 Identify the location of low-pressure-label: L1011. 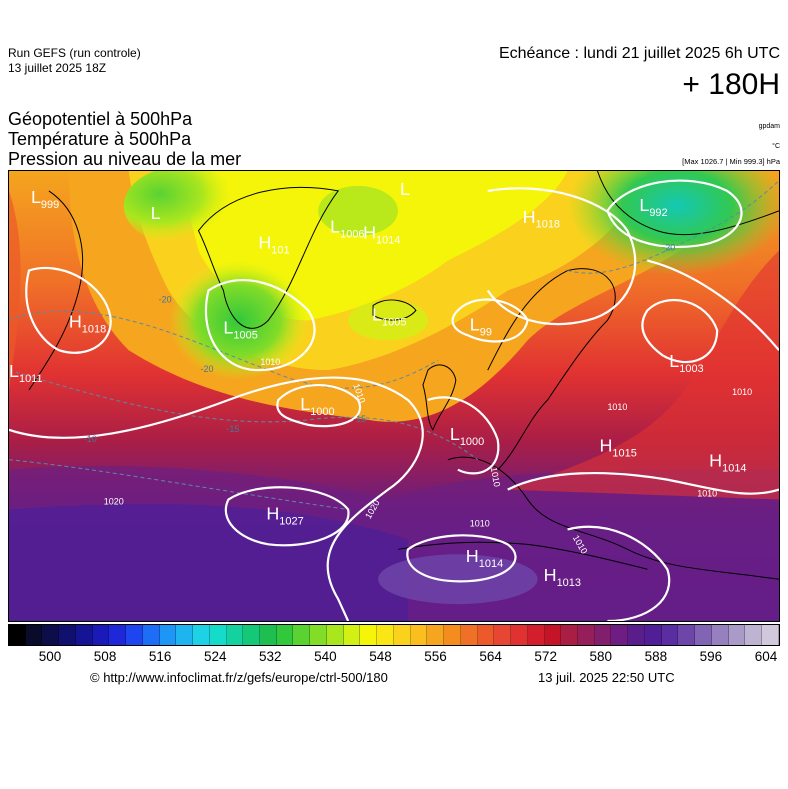
(26, 373).